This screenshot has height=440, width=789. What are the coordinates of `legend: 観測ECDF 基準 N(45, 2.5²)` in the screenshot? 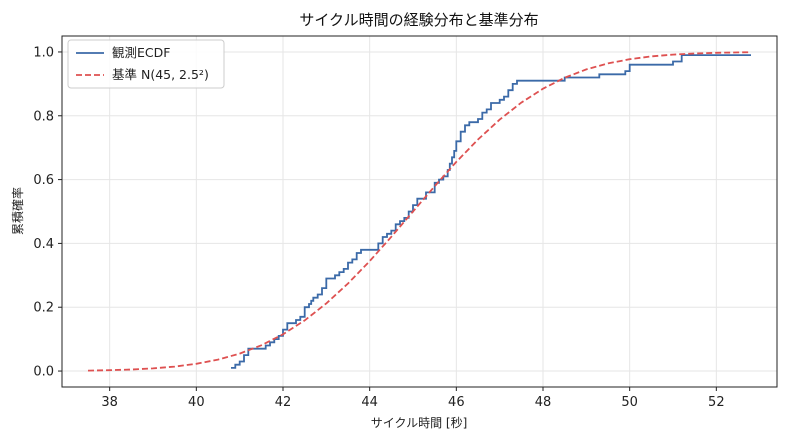 It's located at (146, 64).